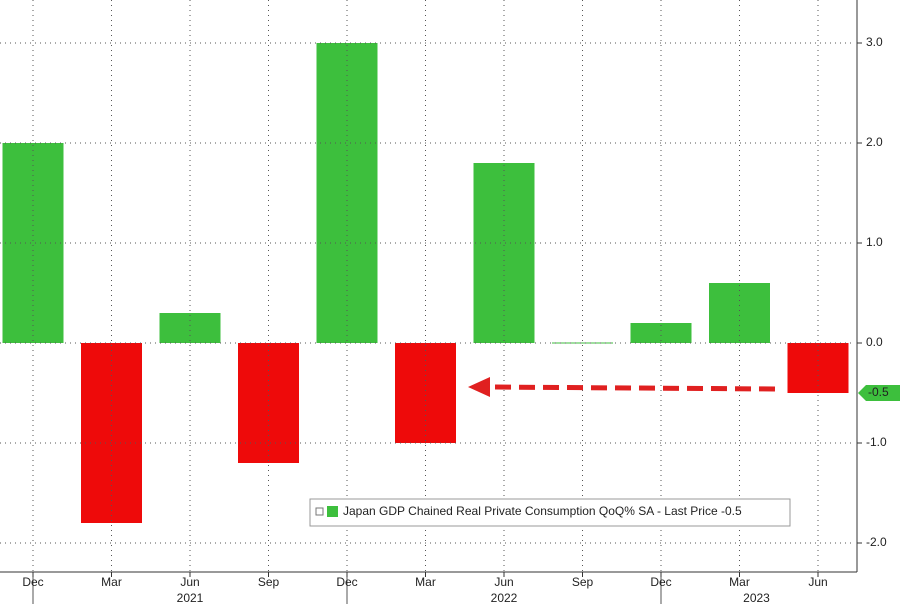  I want to click on arrow-annotation, so click(622, 387).